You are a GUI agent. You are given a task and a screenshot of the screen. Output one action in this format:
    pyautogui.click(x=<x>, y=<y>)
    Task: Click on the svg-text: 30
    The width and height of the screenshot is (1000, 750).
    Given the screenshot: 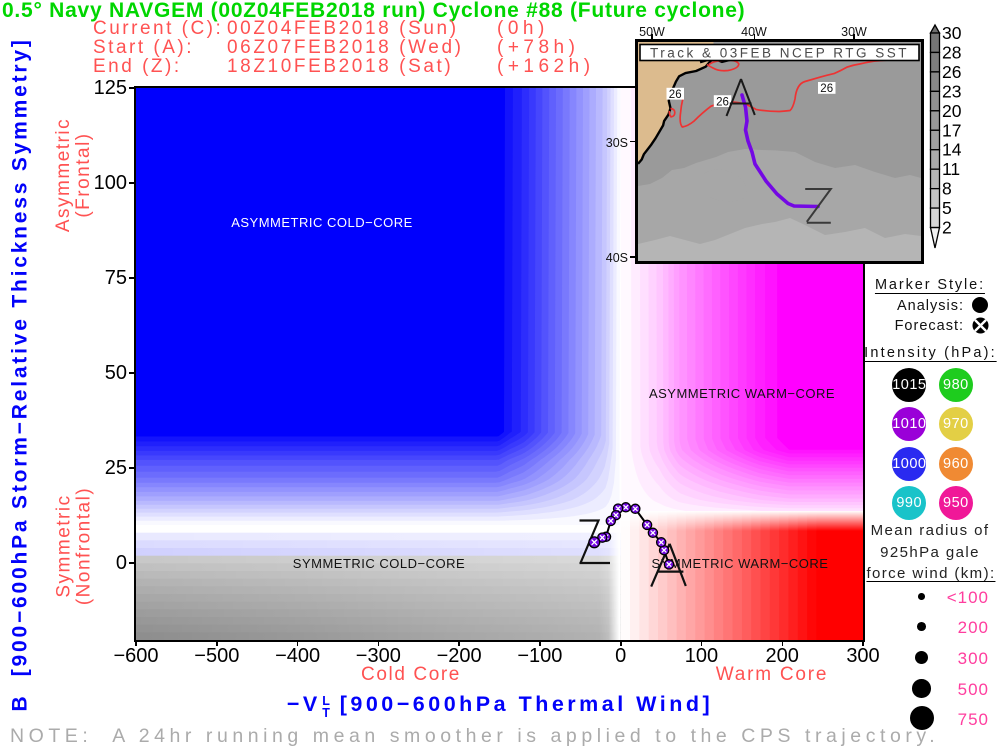 What is the action you would take?
    pyautogui.click(x=952, y=33)
    